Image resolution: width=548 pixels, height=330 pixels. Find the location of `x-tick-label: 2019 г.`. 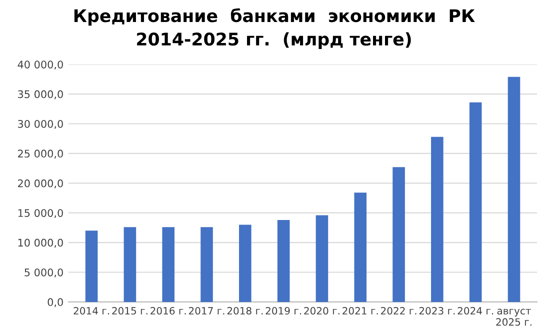

x-tick-label: 2019 г. is located at coordinates (284, 310).